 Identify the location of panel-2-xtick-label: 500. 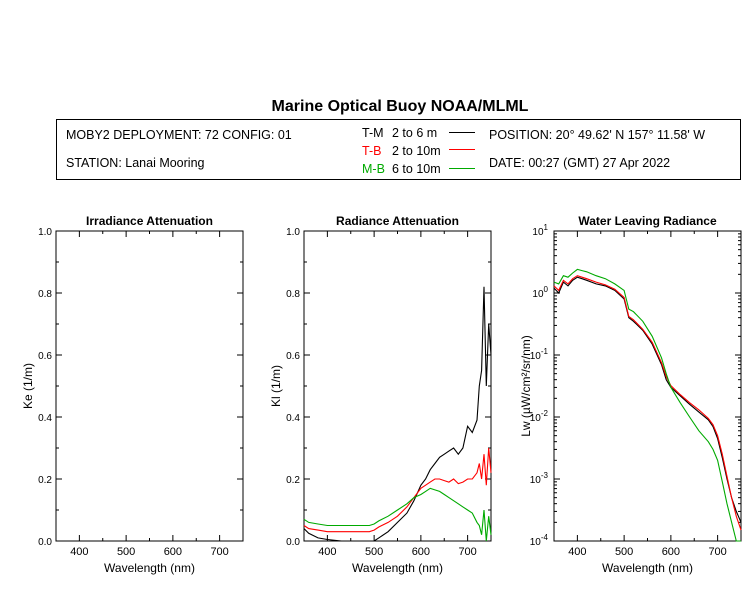
(374, 552).